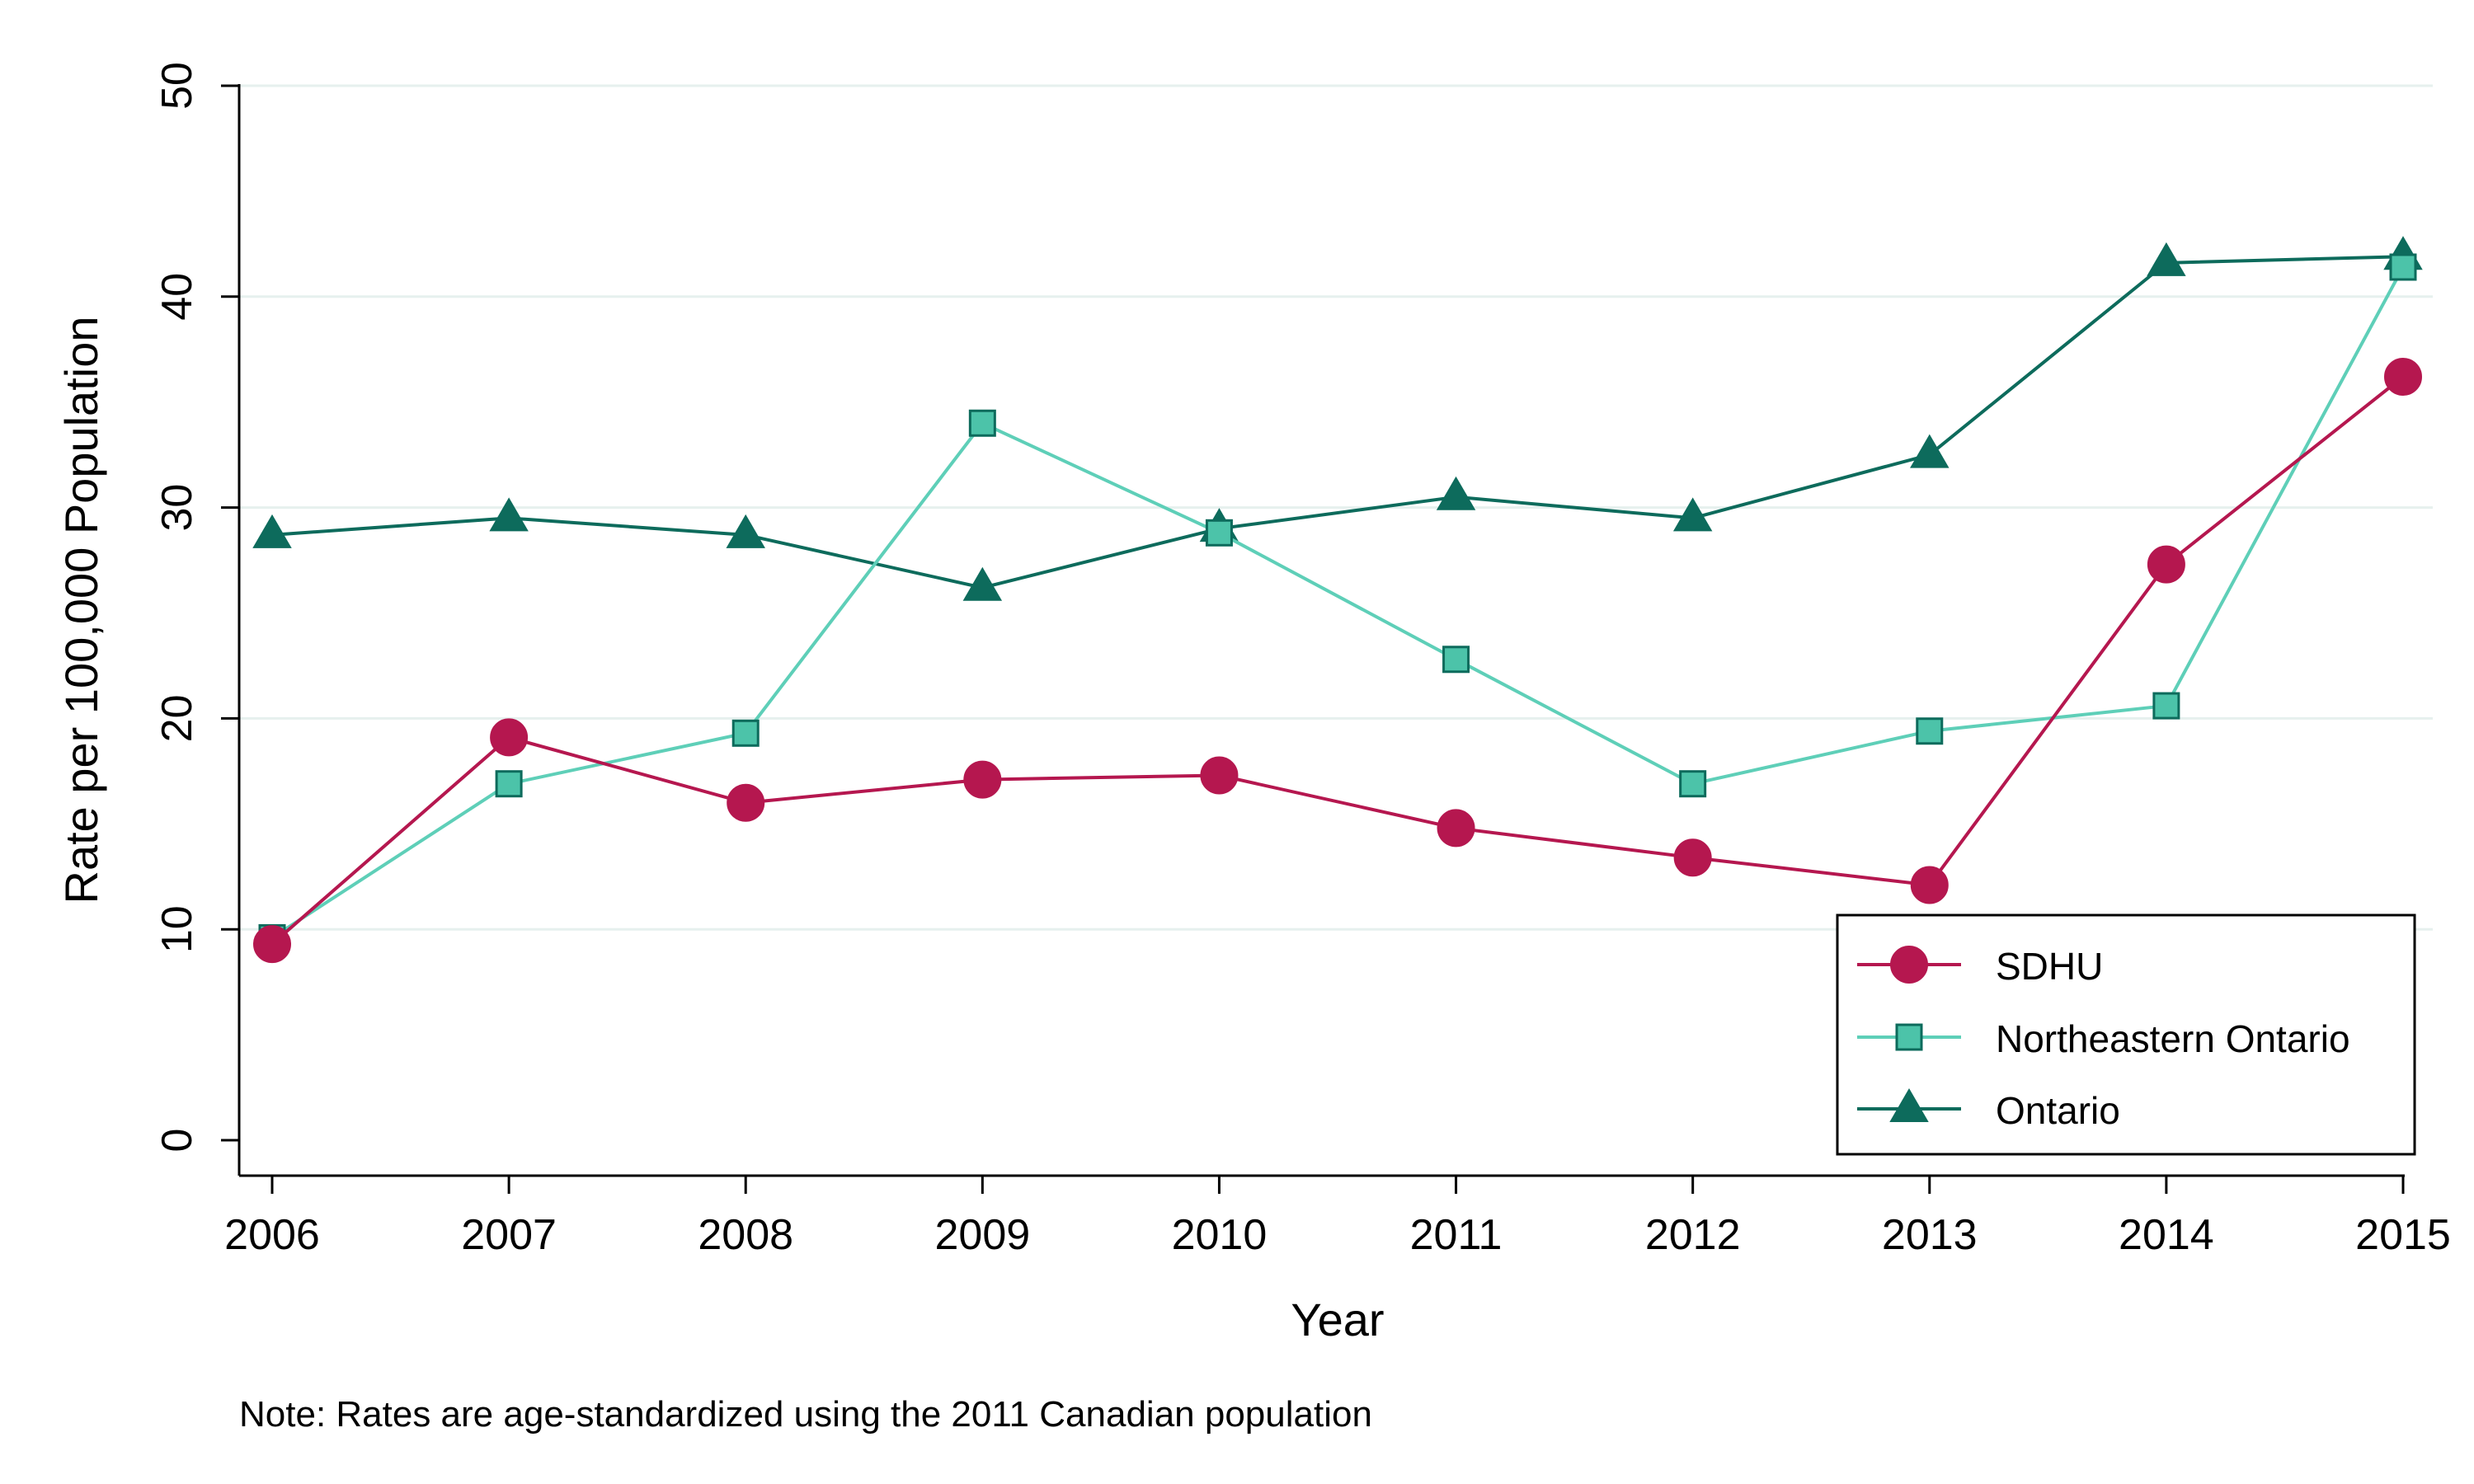  What do you see at coordinates (2166, 706) in the screenshot?
I see `data-point-northeastern-ontario-2014` at bounding box center [2166, 706].